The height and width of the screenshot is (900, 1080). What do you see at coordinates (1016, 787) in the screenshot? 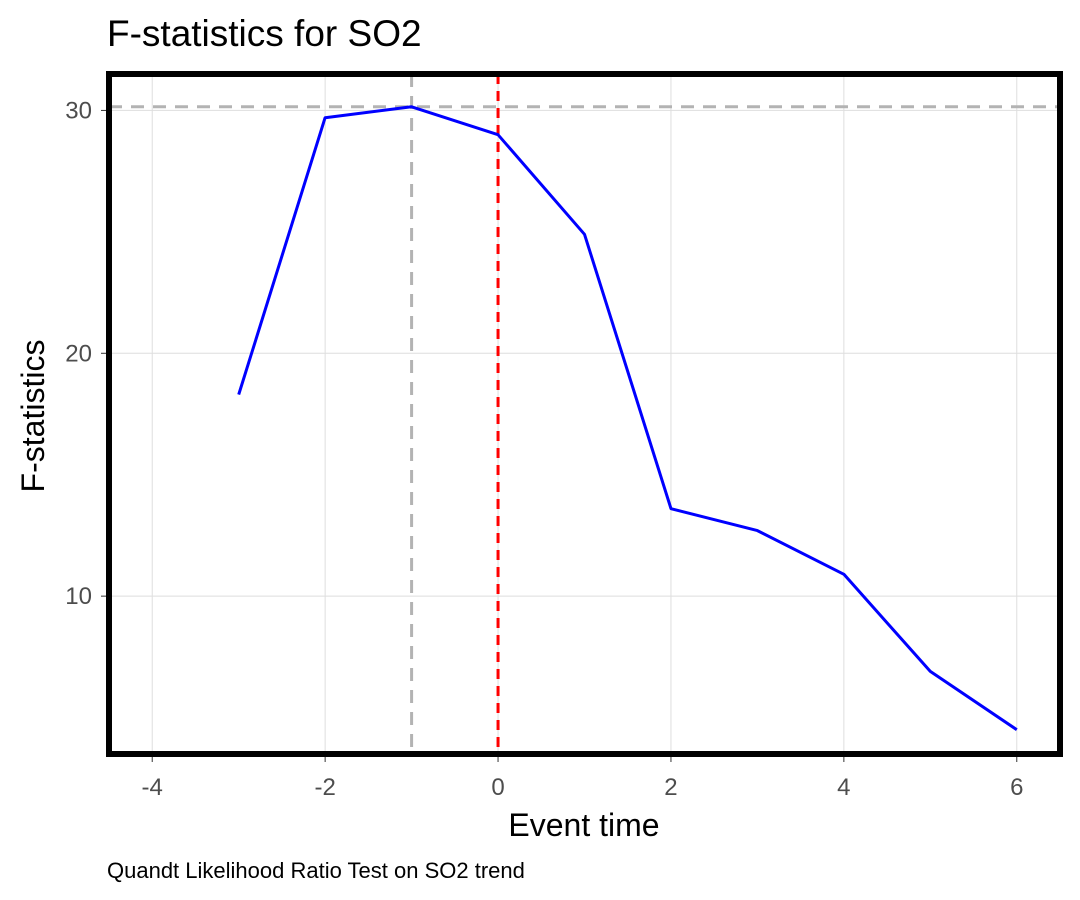
I see `x-tick-label: 6` at bounding box center [1016, 787].